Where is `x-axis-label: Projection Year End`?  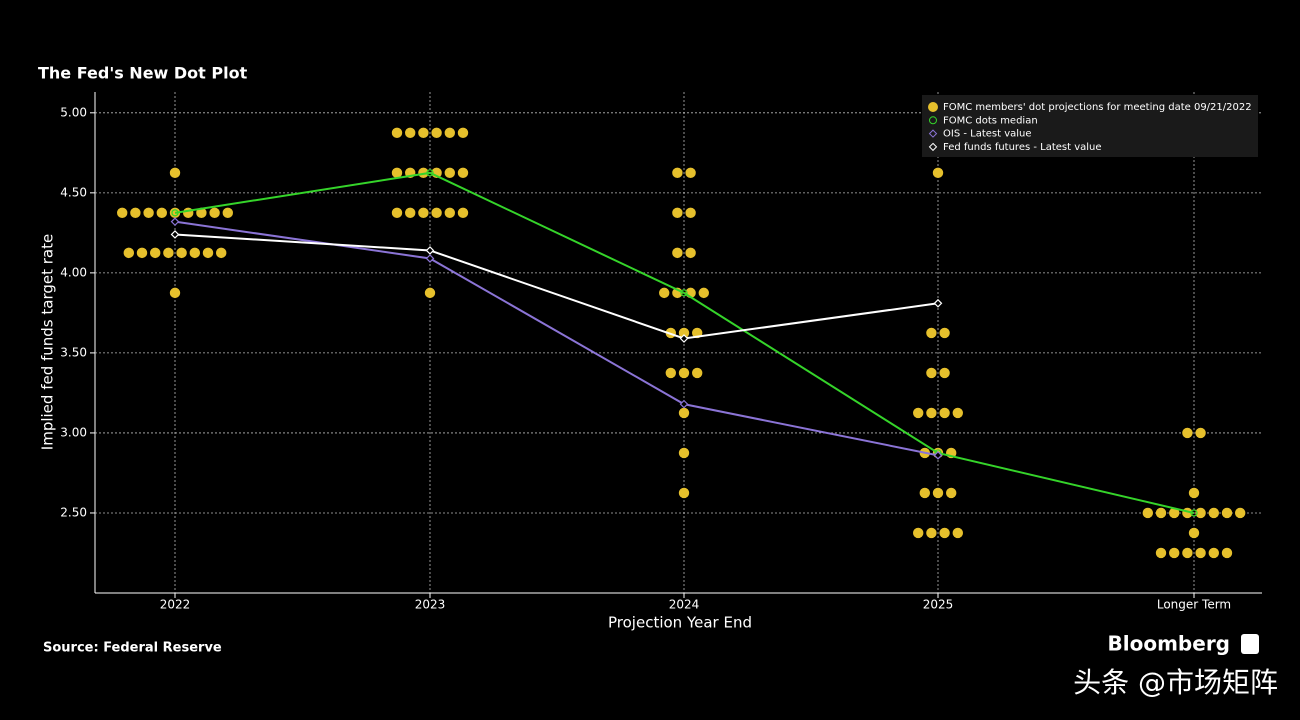
x-axis-label: Projection Year End is located at coordinates (680, 623).